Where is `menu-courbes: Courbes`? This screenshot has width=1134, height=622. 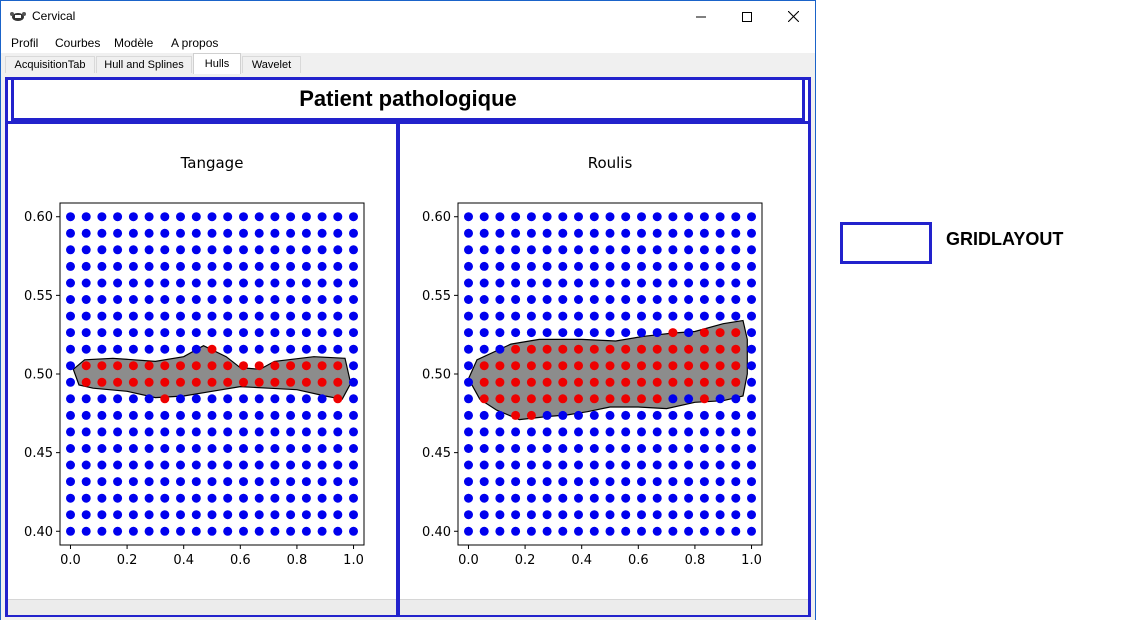
menu-courbes: Courbes is located at coordinates (78, 43).